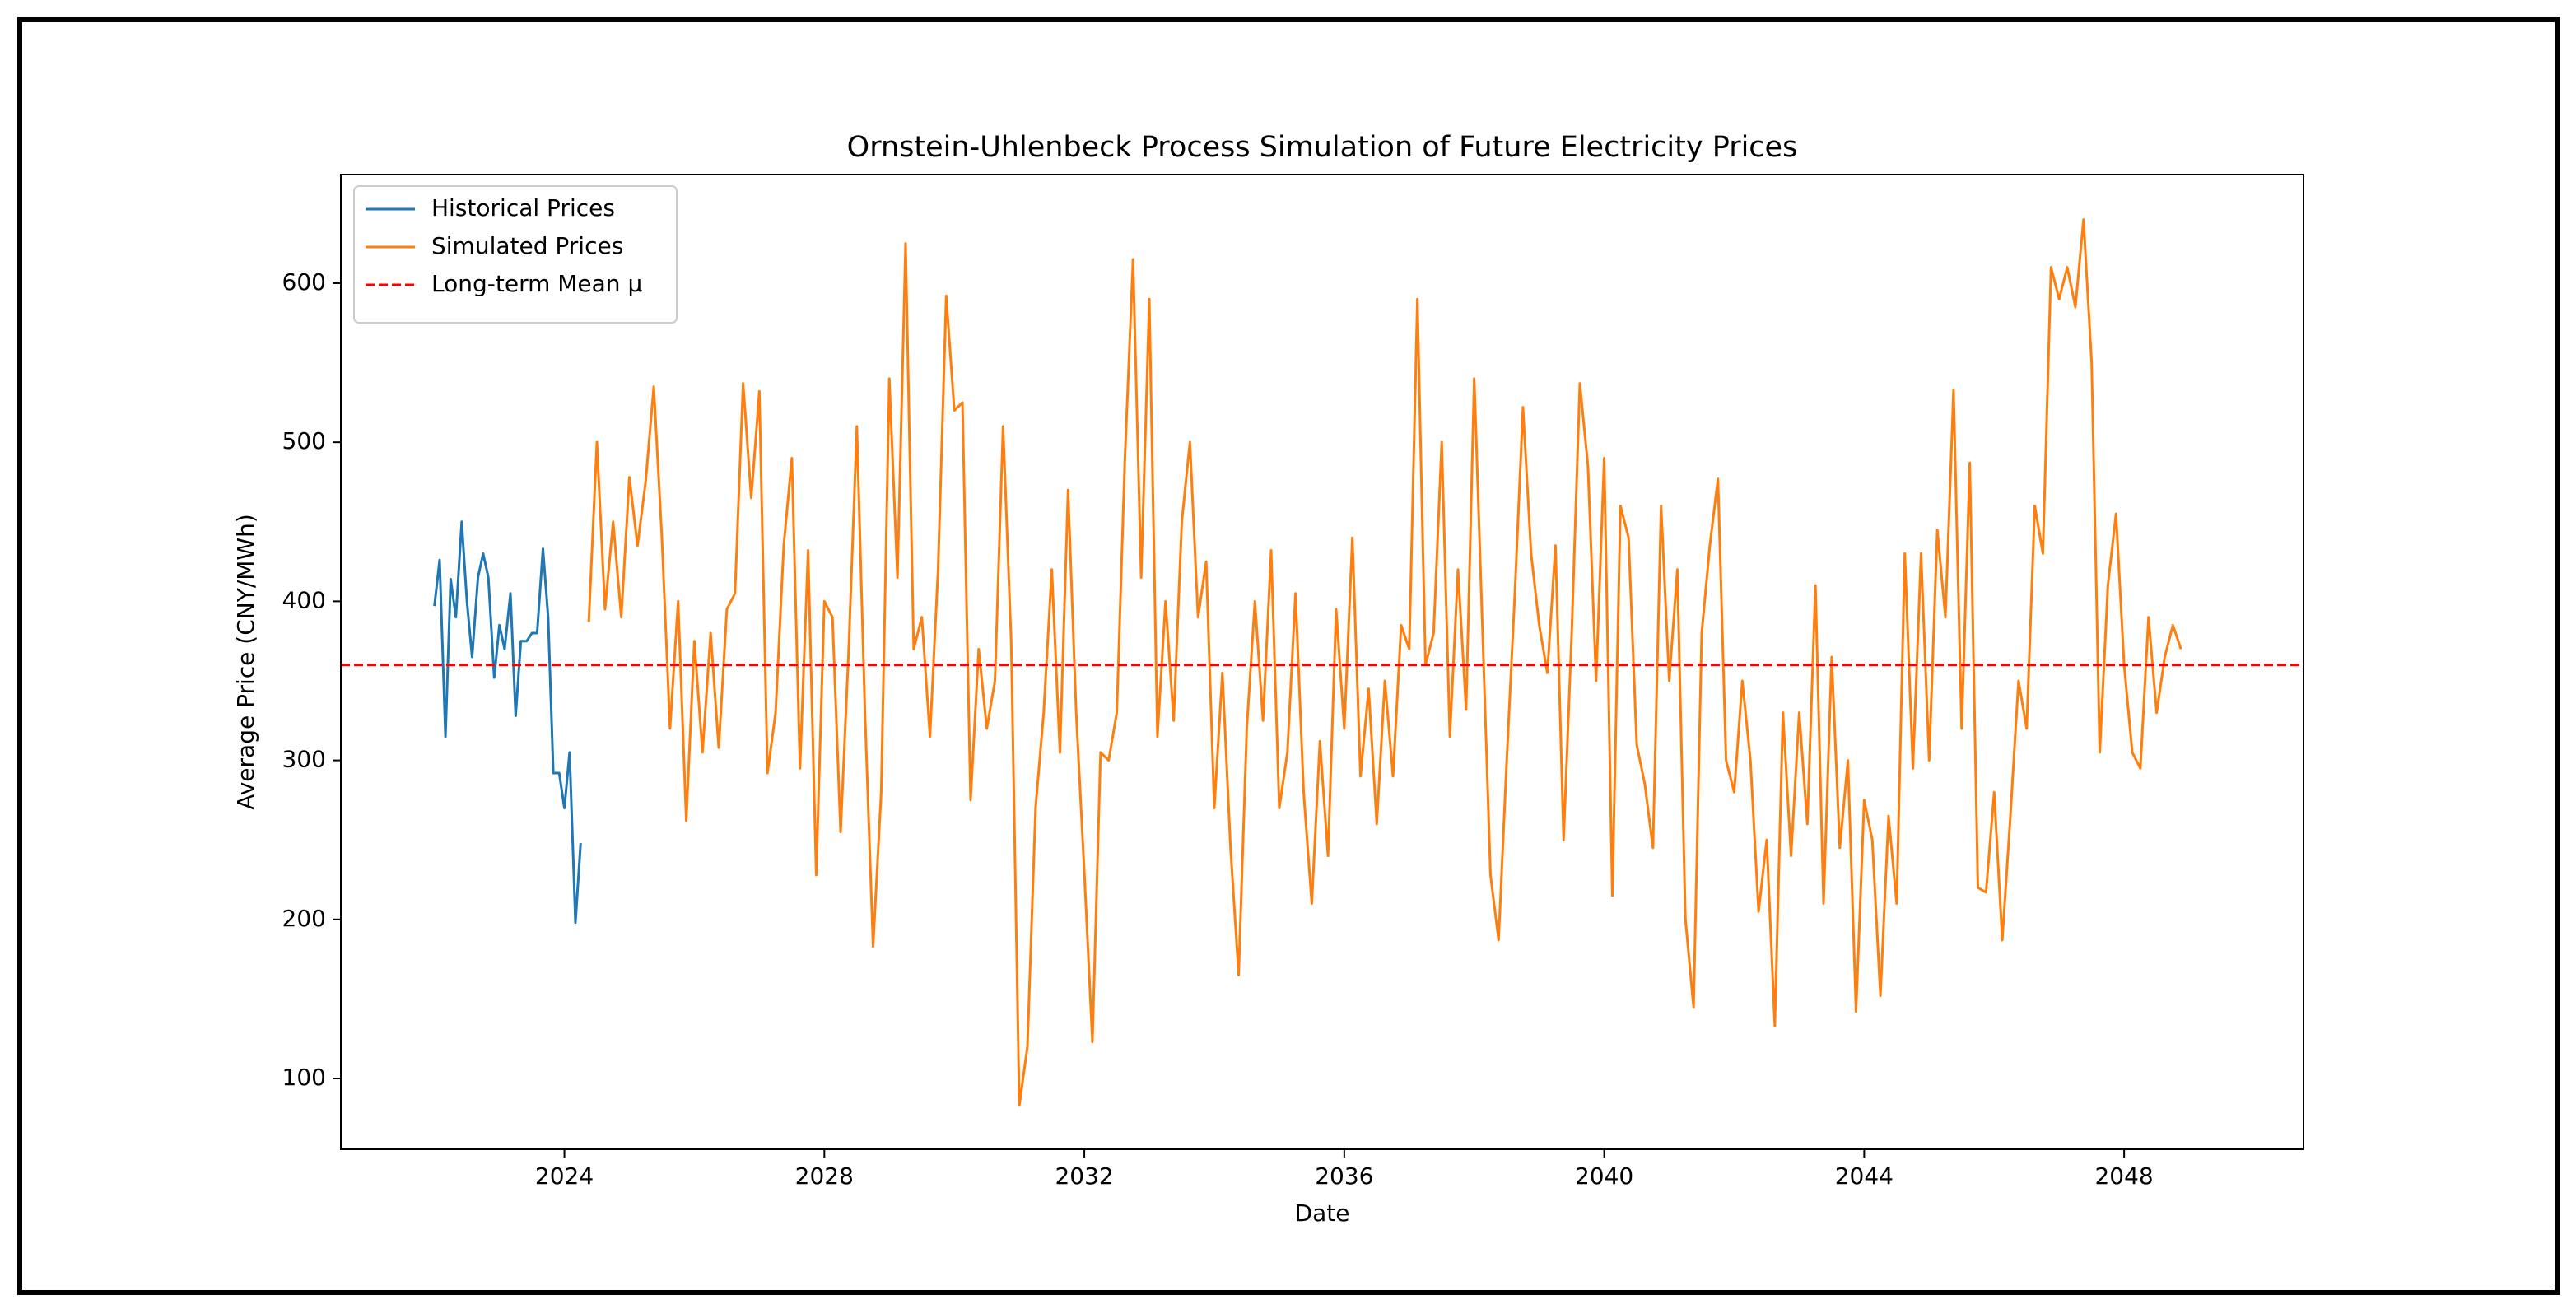 This screenshot has height=1309, width=2576. Describe the element at coordinates (1864, 1176) in the screenshot. I see `x-tick-label: 2044` at that location.